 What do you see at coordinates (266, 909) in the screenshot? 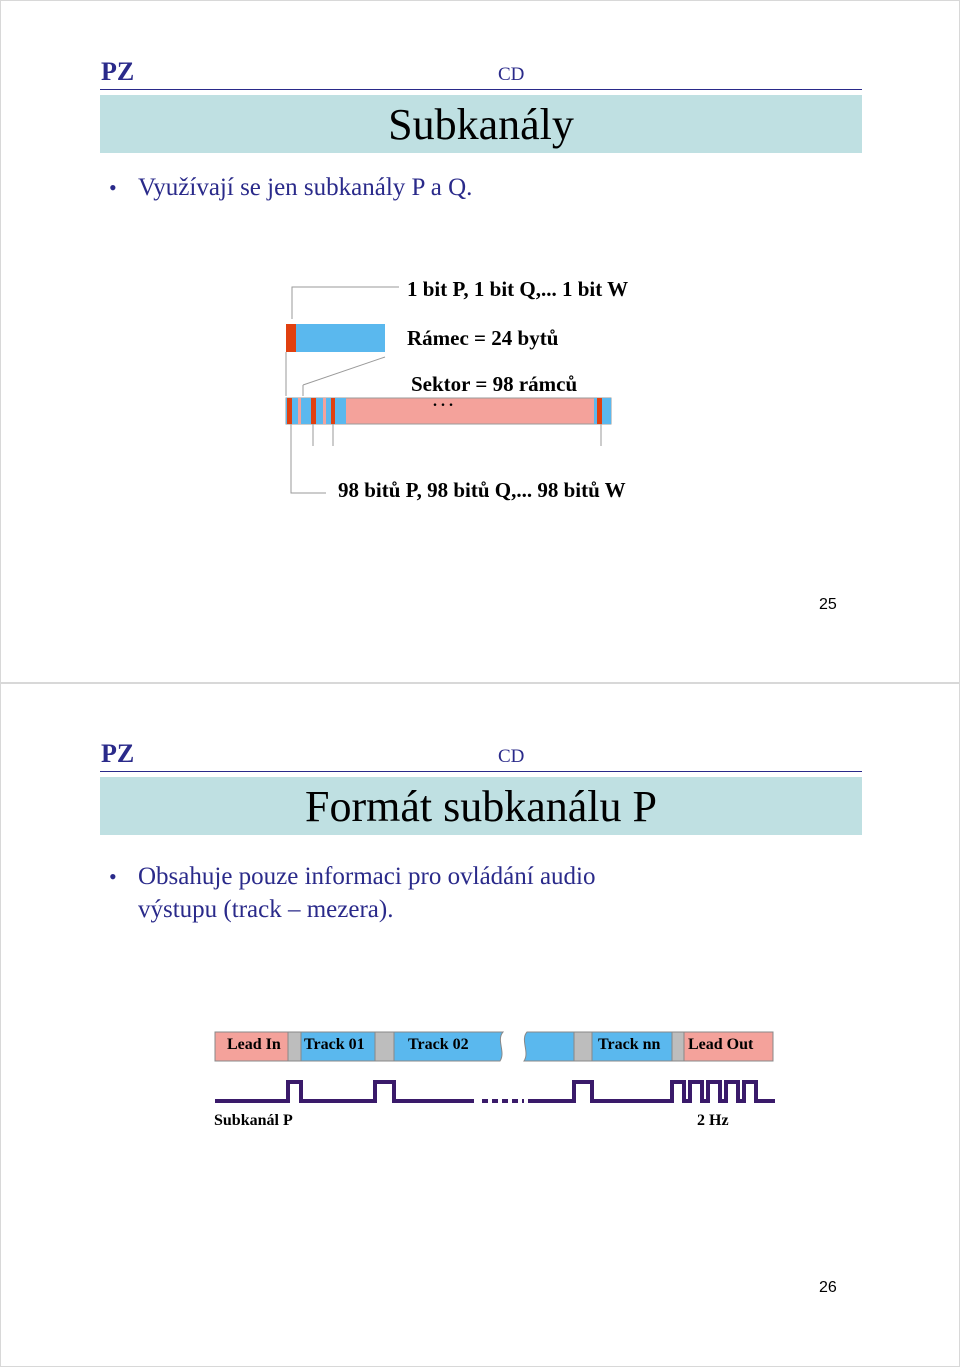
I see `bullet-text-line2: výstupu (track – mezera).` at bounding box center [266, 909].